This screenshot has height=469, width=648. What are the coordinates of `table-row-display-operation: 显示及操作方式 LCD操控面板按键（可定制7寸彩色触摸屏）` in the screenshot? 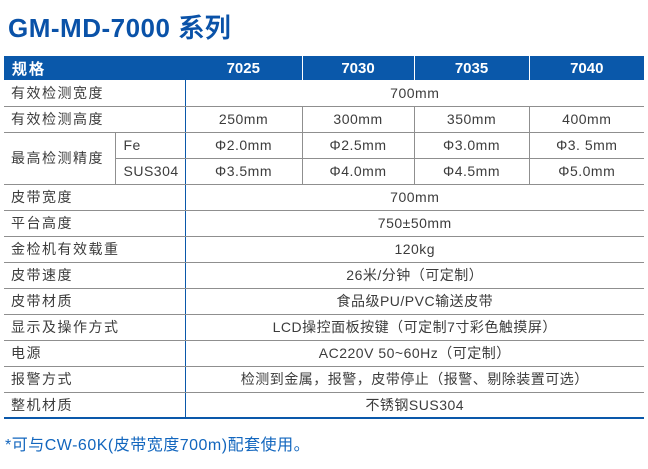 It's located at (324, 327).